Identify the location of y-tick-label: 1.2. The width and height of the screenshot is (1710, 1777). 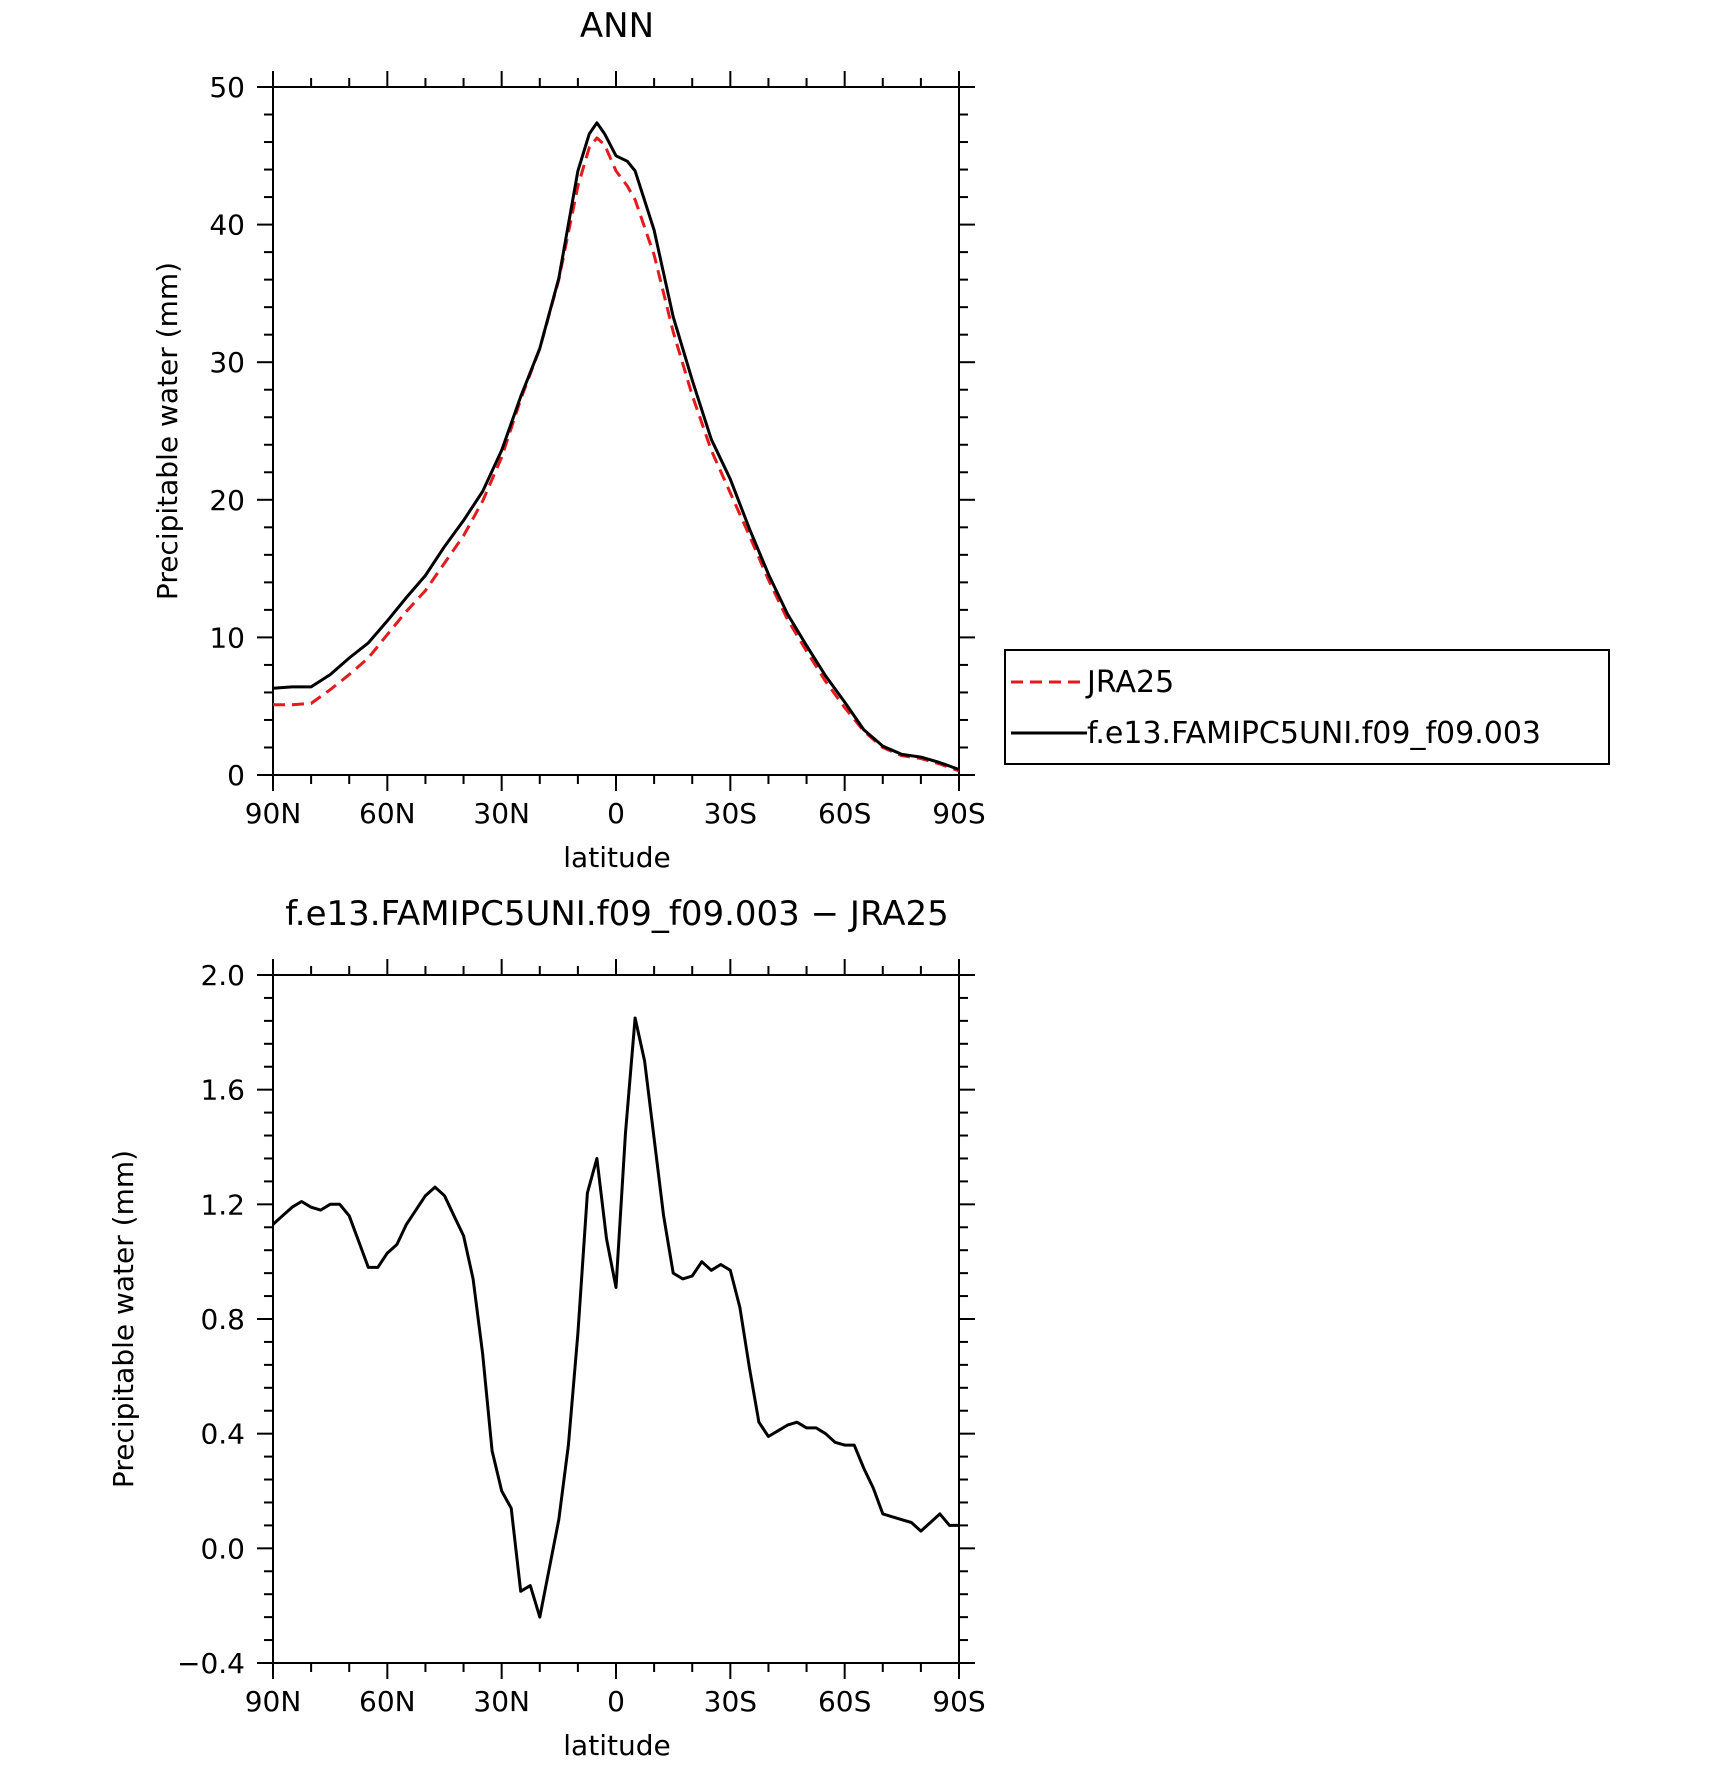
(222, 1204).